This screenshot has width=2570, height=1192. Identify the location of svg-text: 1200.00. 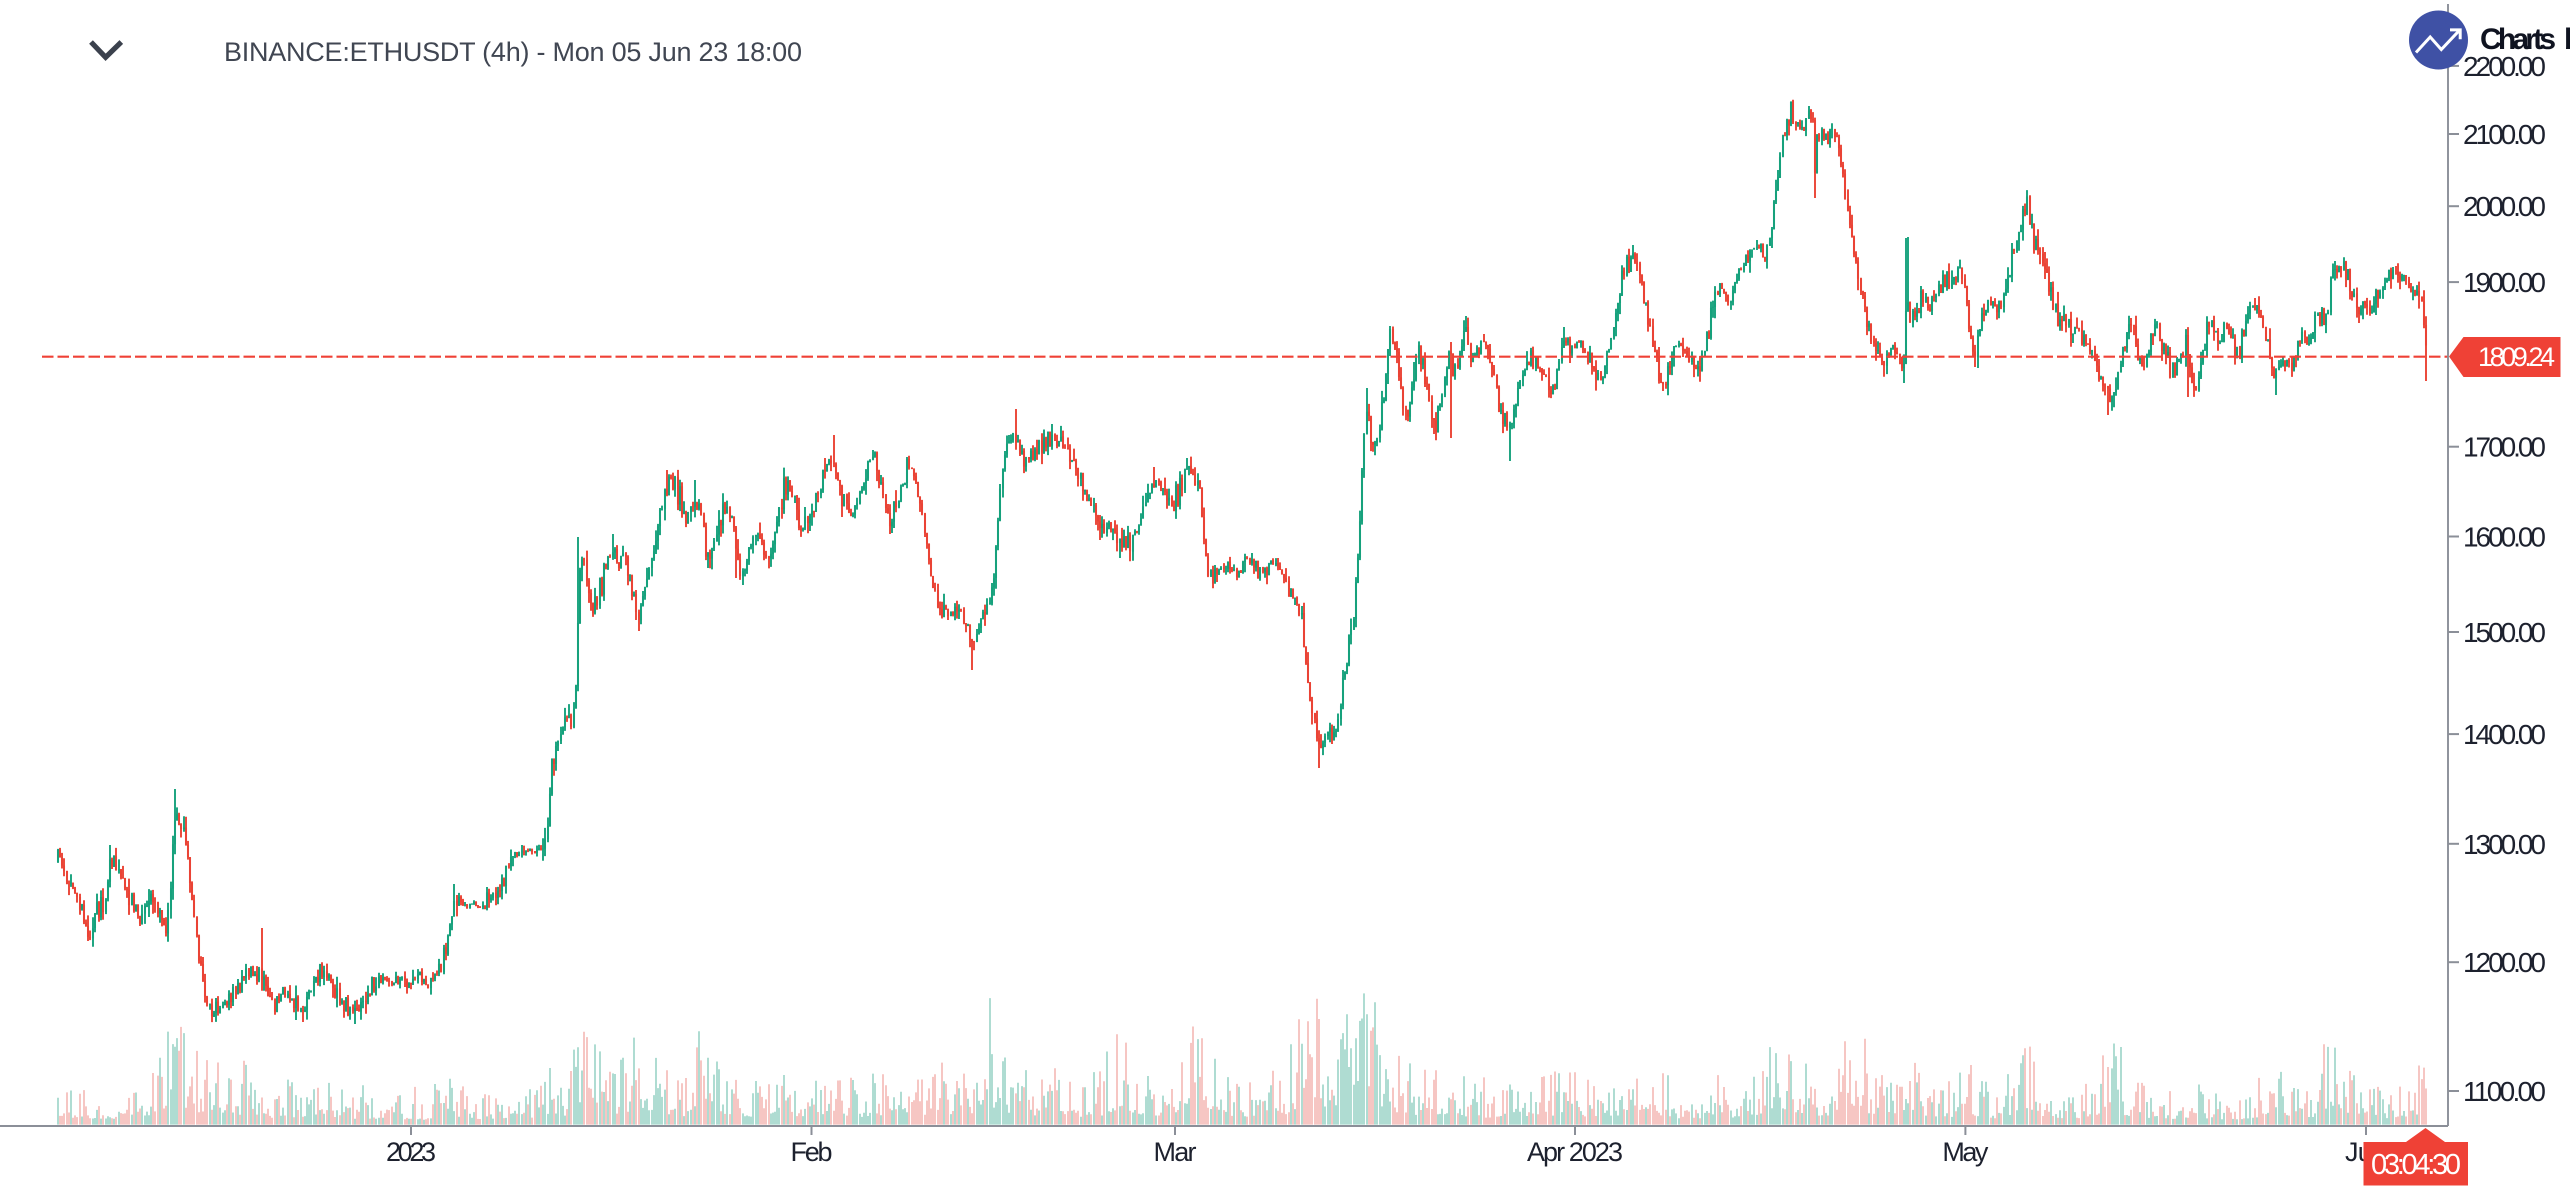
(2504, 962).